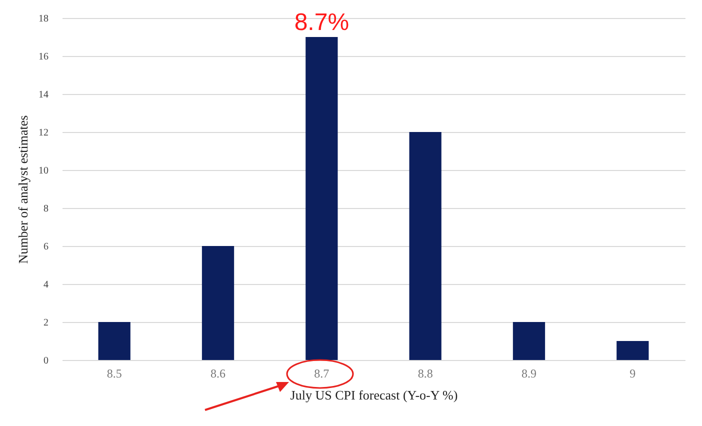 Image resolution: width=702 pixels, height=426 pixels. Describe the element at coordinates (374, 395) in the screenshot. I see `x-axis-title: July US CPI forecast (Y-o-Y %)` at that location.